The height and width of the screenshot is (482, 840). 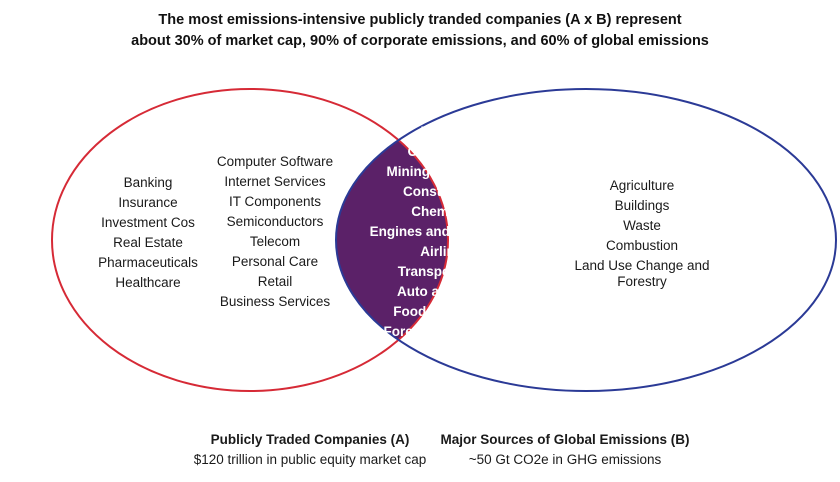 I want to click on circle-a-sector: Semiconductors, so click(x=275, y=221).